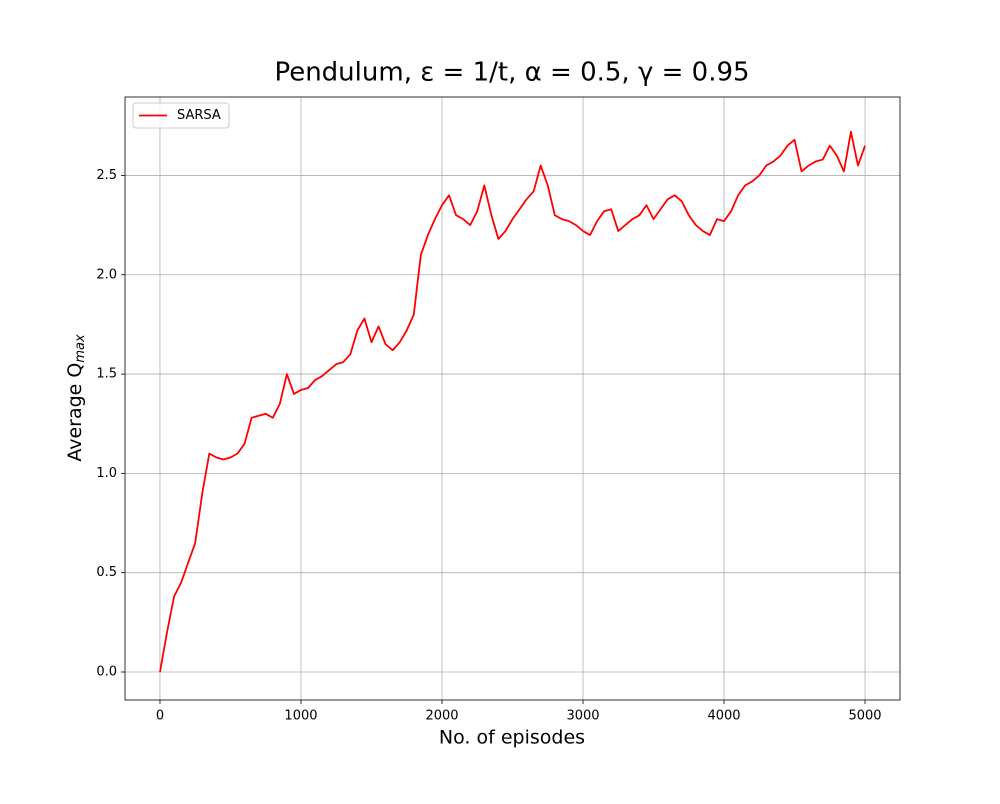 This screenshot has height=804, width=1000. Describe the element at coordinates (106, 274) in the screenshot. I see `y-tick-label: 2.0` at that location.